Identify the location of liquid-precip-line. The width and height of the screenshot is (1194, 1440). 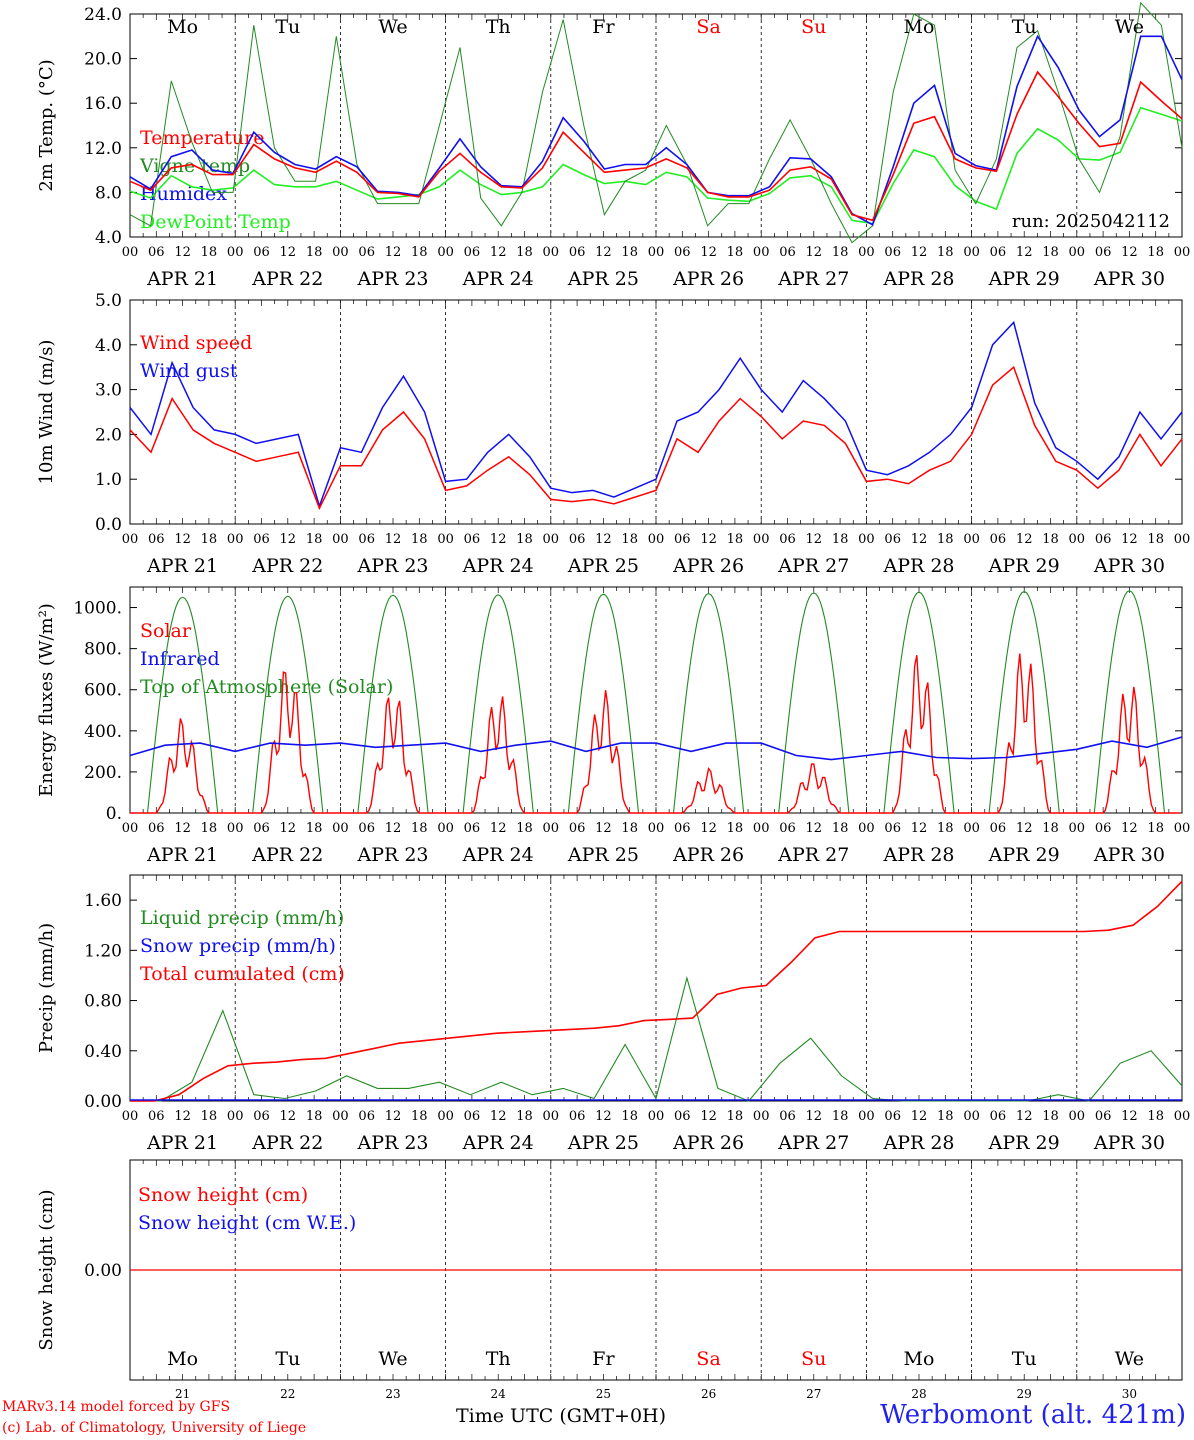
(656, 1038).